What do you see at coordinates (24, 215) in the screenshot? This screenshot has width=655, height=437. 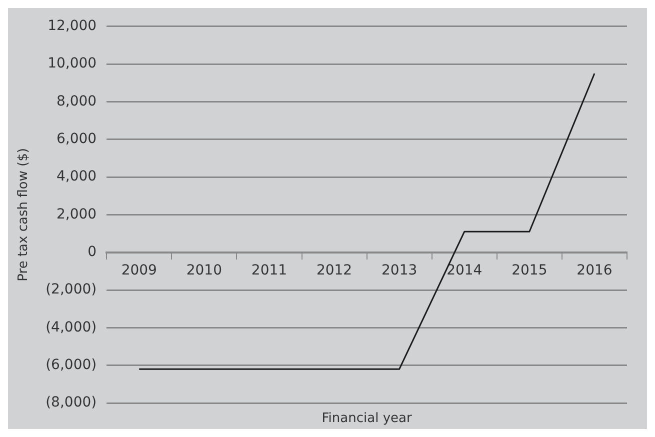 I see `y-axis-title: Pre tax cash flow ($)` at bounding box center [24, 215].